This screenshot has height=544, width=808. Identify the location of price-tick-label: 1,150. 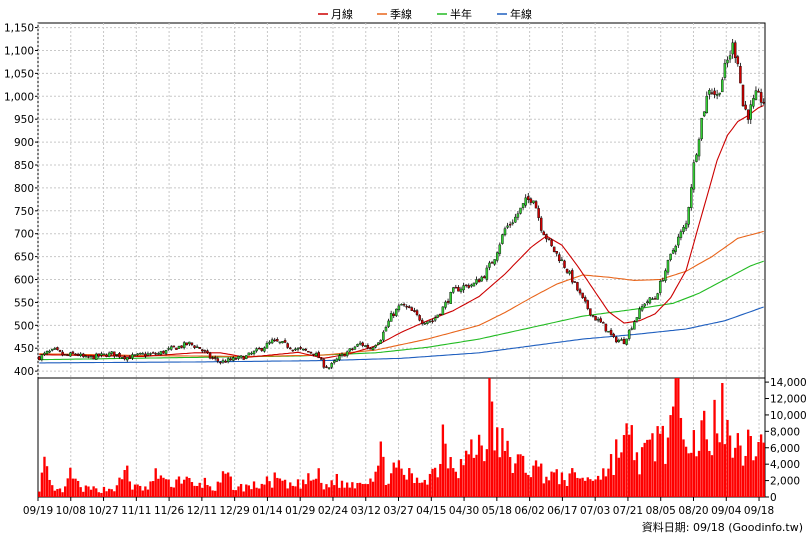
(19, 29).